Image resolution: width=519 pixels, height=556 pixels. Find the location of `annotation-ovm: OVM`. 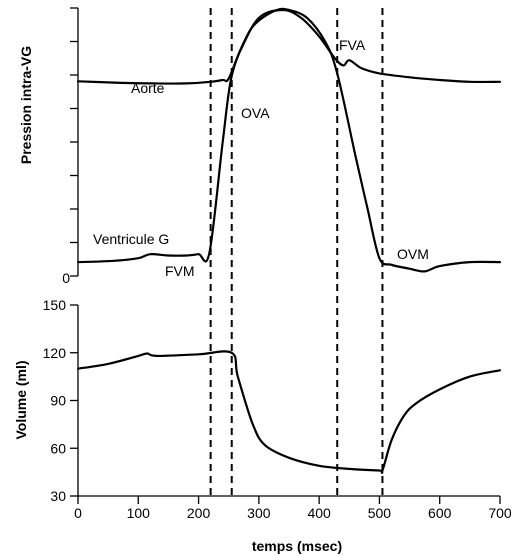

annotation-ovm: OVM is located at coordinates (413, 254).